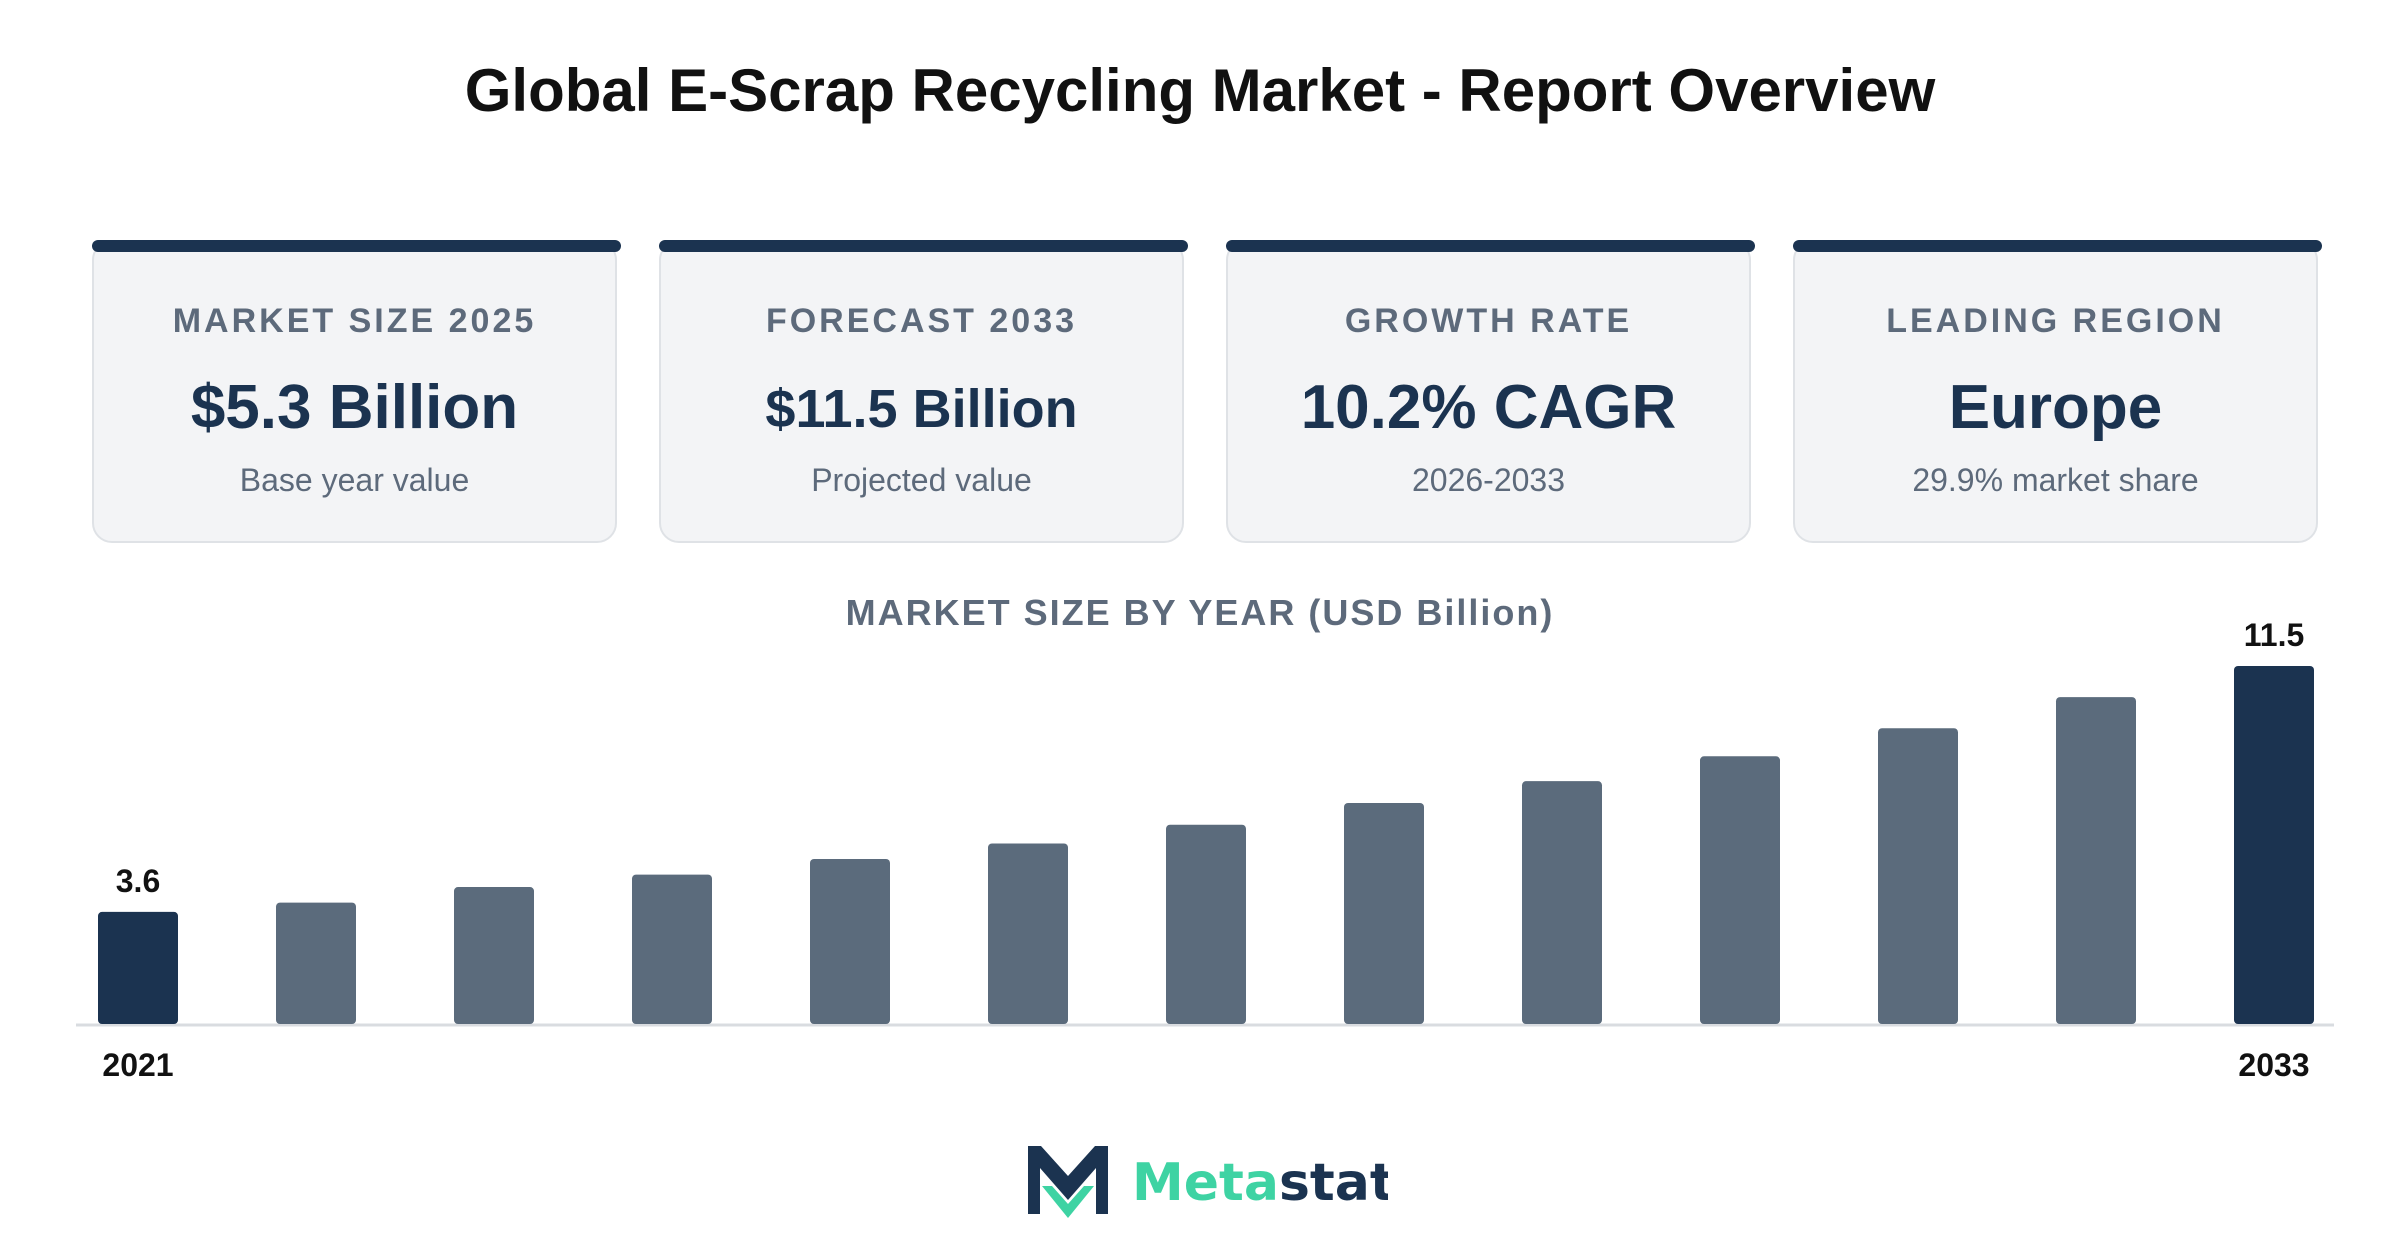  I want to click on card-subtext: Projected value, so click(921, 480).